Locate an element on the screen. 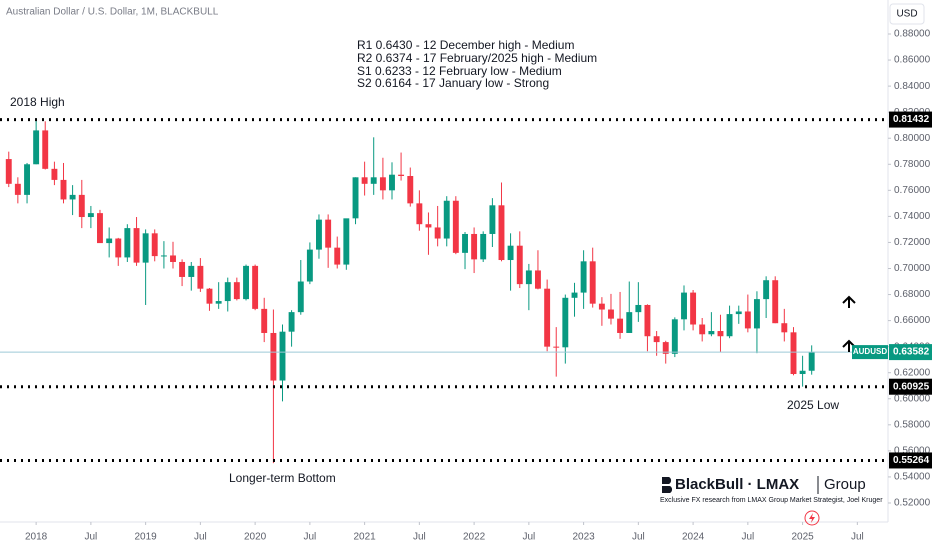 The image size is (932, 550). x-tick-label: 2021 is located at coordinates (364, 537).